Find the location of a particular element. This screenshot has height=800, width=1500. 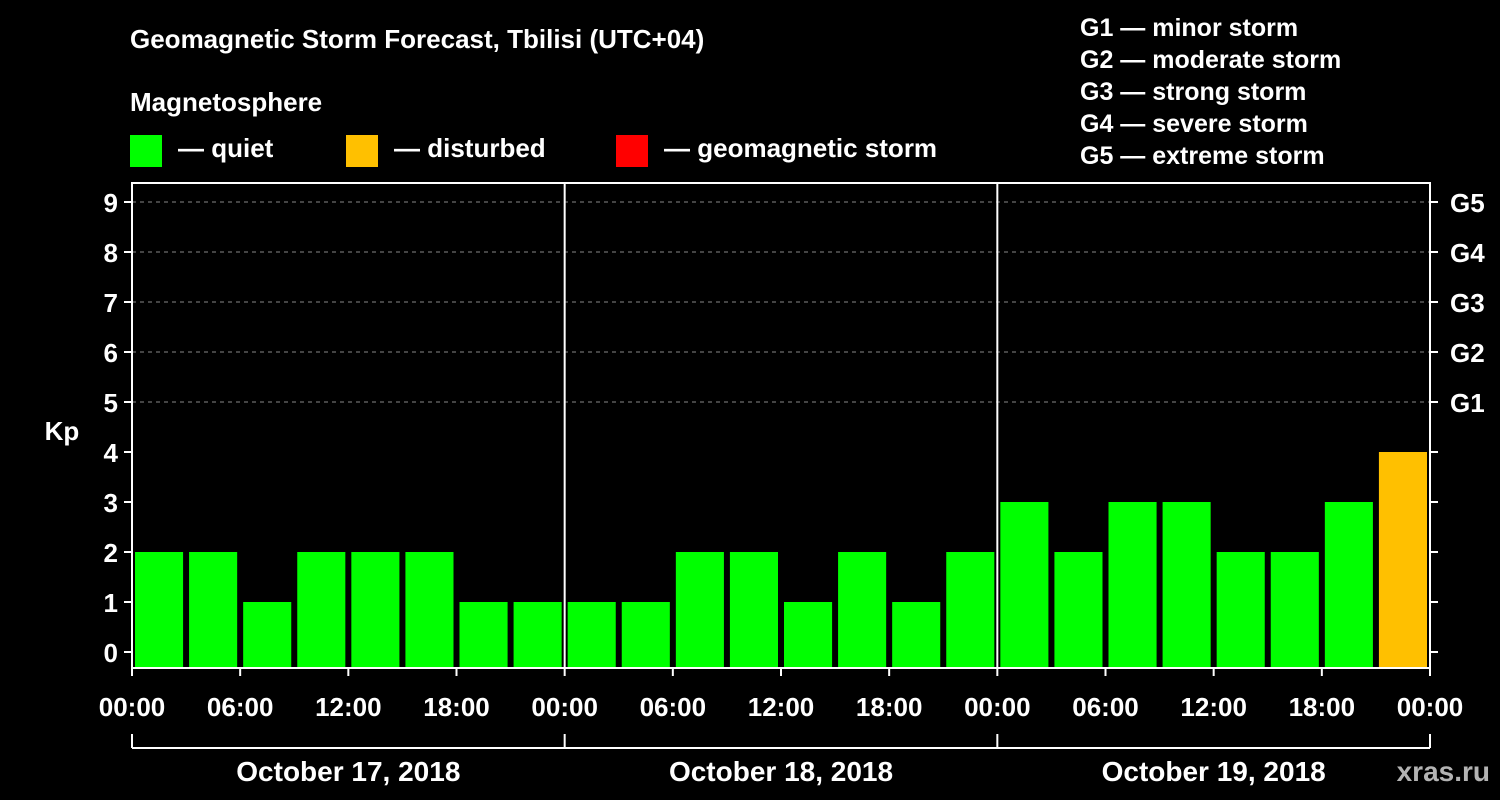

storm-level-g4: G4 — severe storm is located at coordinates (1194, 124).